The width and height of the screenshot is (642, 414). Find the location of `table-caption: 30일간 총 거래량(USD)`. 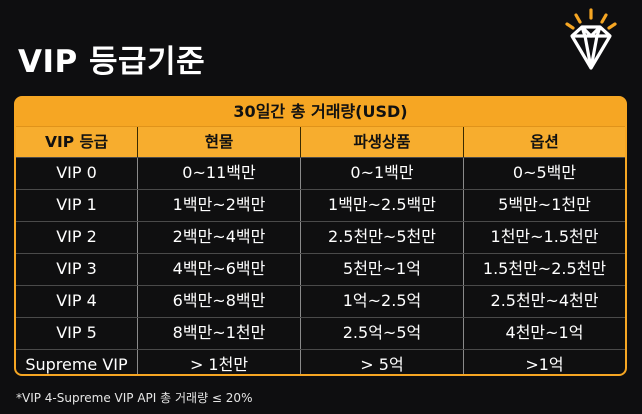

table-caption: 30일간 총 거래량(USD) is located at coordinates (320, 112).